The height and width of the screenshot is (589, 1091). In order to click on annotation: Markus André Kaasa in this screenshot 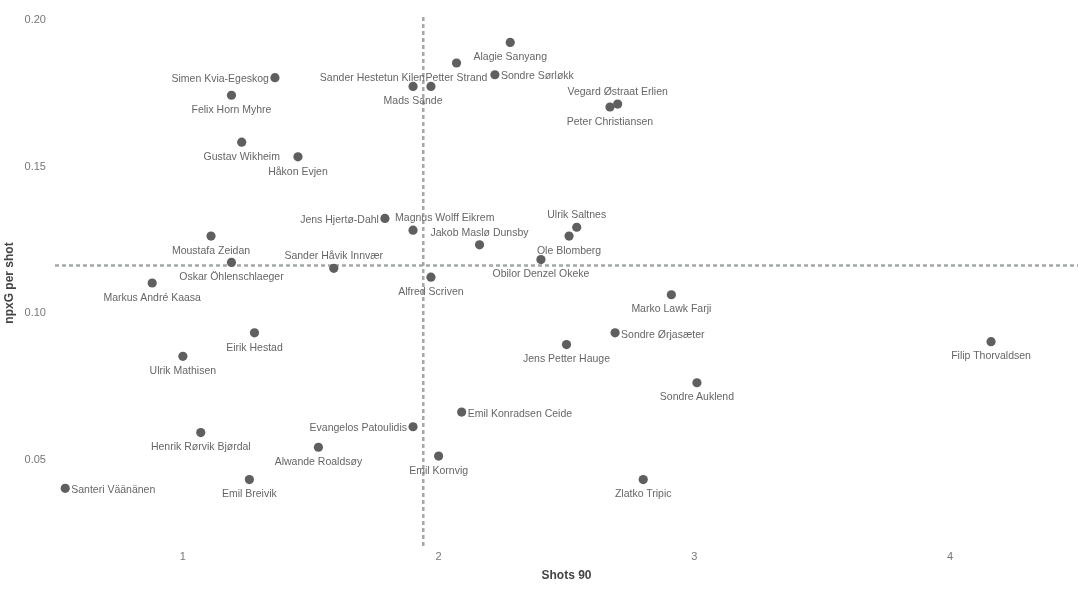, I will do `click(152, 296)`.